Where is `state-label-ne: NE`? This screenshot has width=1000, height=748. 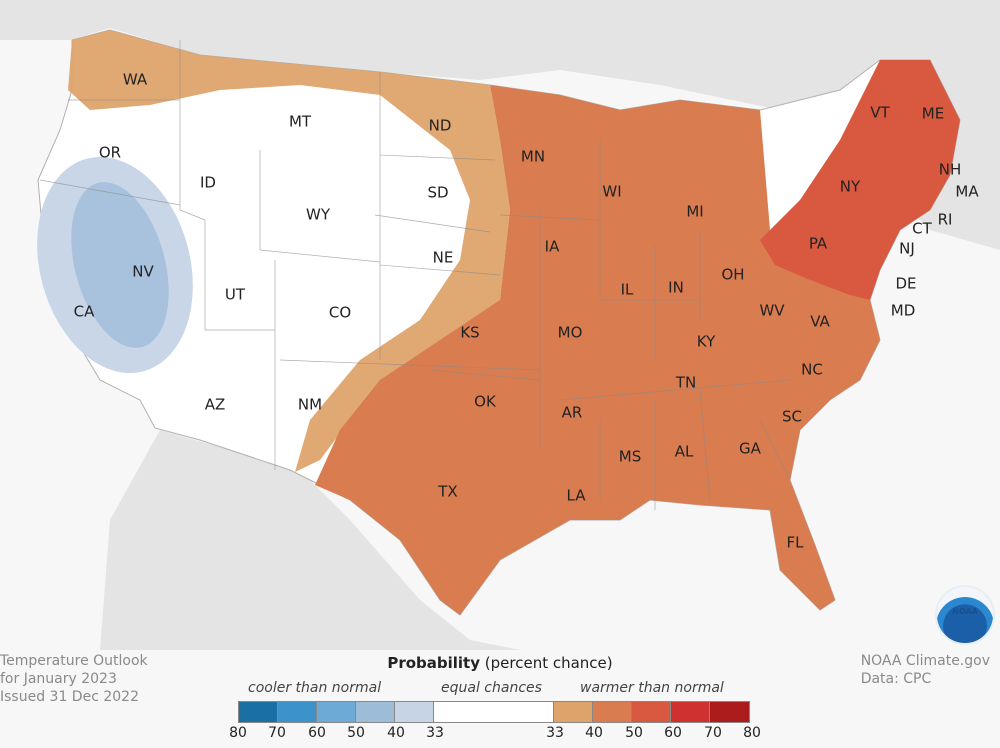 state-label-ne: NE is located at coordinates (443, 258).